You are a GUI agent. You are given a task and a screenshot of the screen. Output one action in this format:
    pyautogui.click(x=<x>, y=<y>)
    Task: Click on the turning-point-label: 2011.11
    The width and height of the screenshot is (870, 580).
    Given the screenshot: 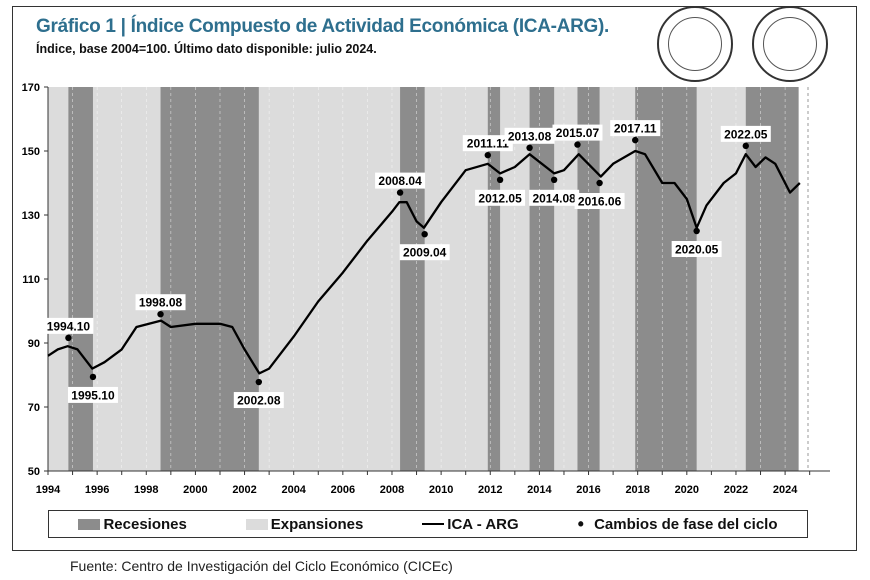 What is the action you would take?
    pyautogui.click(x=488, y=144)
    